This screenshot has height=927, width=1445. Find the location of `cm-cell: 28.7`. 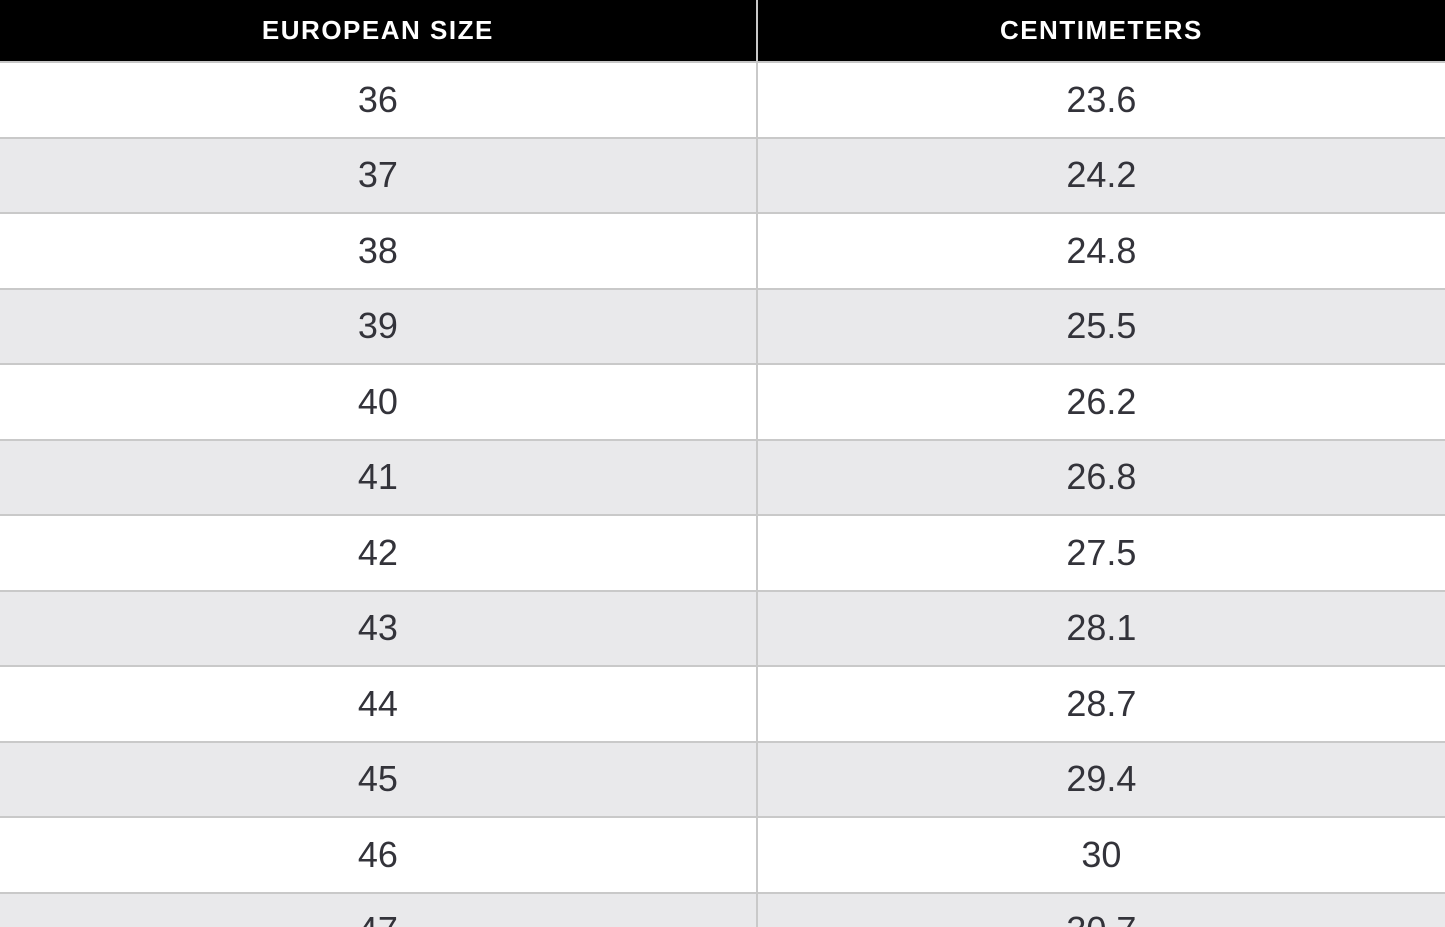

cm-cell: 28.7 is located at coordinates (1100, 704).